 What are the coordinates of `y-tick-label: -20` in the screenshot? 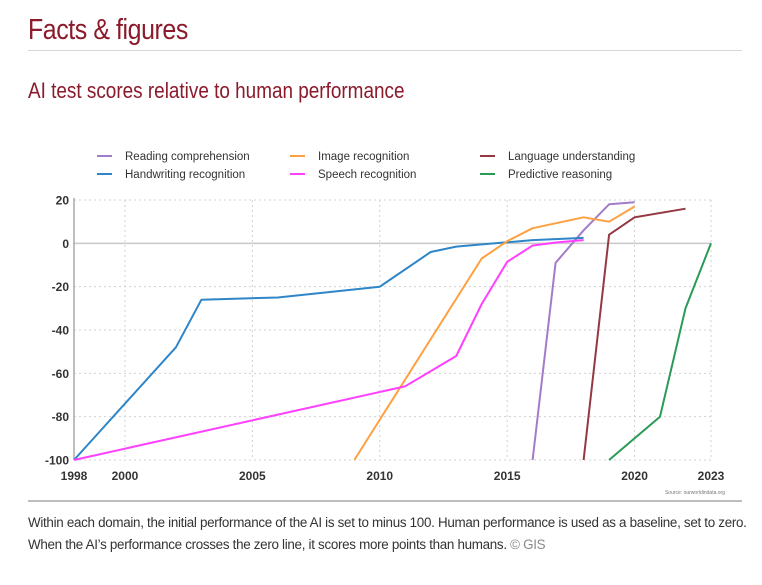 It's located at (61, 287).